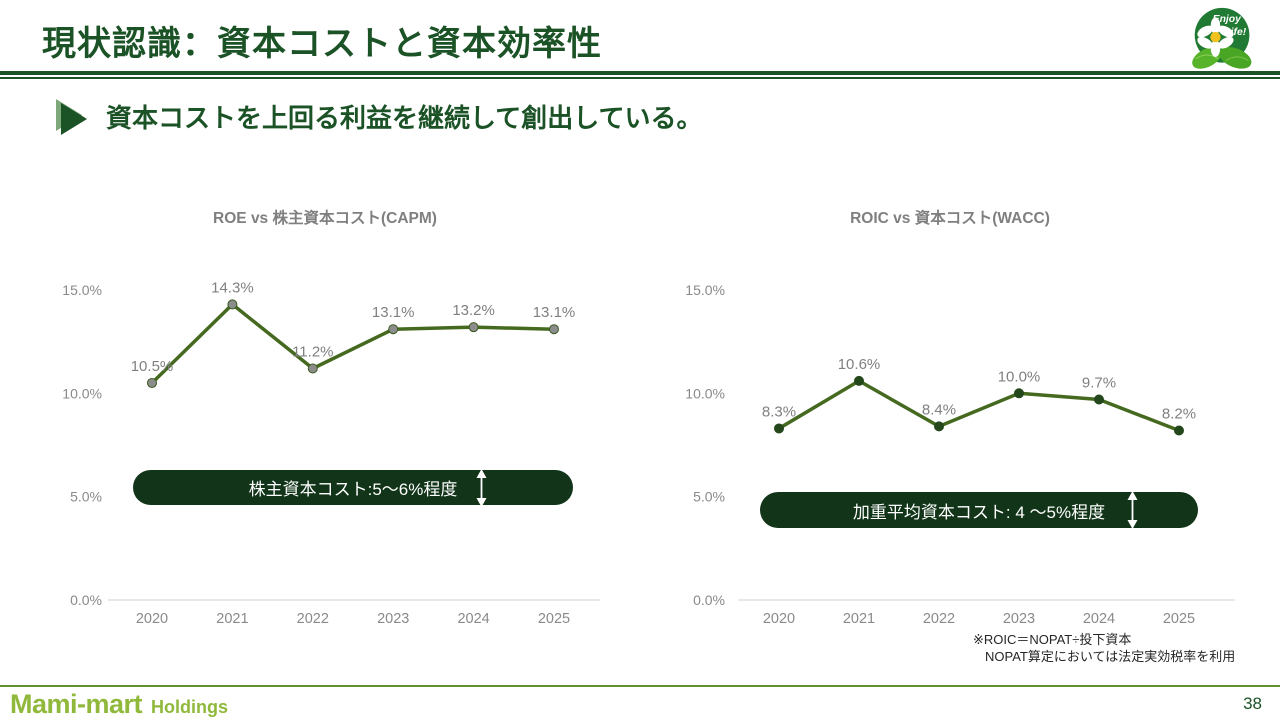 This screenshot has width=1280, height=720. I want to click on wacc-band: 加重平均資本コスト: 4 ～5%程度, so click(979, 510).